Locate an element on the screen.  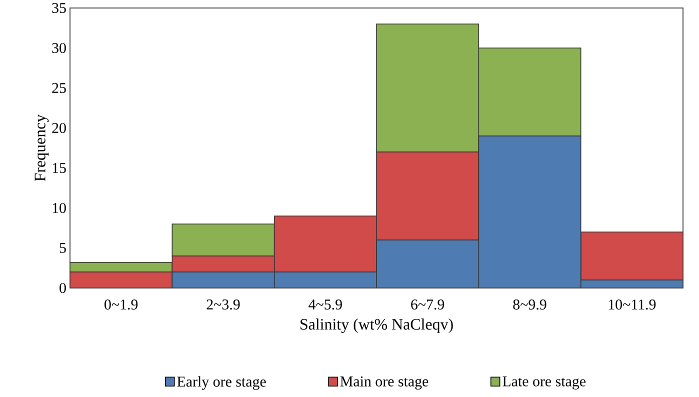
x-tick-label: 0~1.9 is located at coordinates (121, 304).